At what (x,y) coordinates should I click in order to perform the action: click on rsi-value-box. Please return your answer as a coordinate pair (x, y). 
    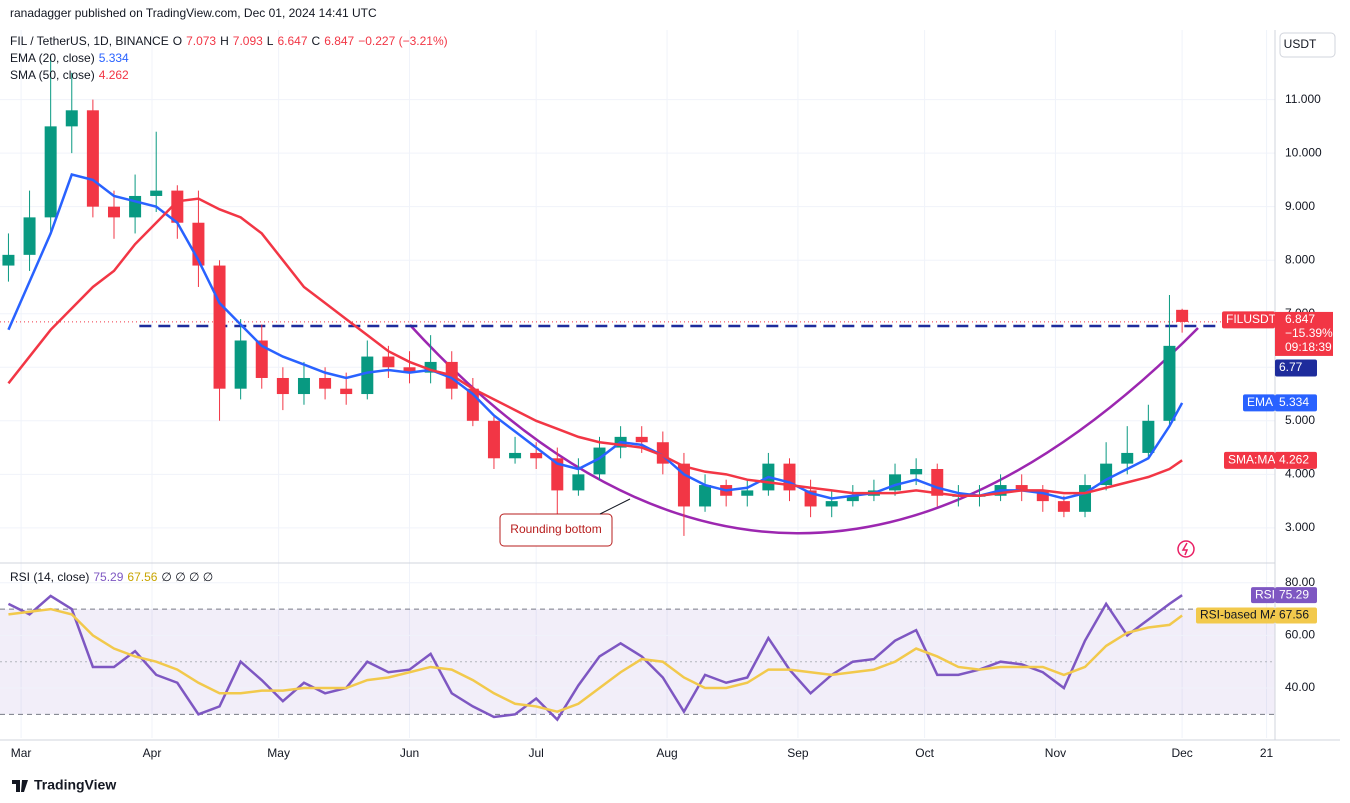
    Looking at the image, I should click on (1296, 595).